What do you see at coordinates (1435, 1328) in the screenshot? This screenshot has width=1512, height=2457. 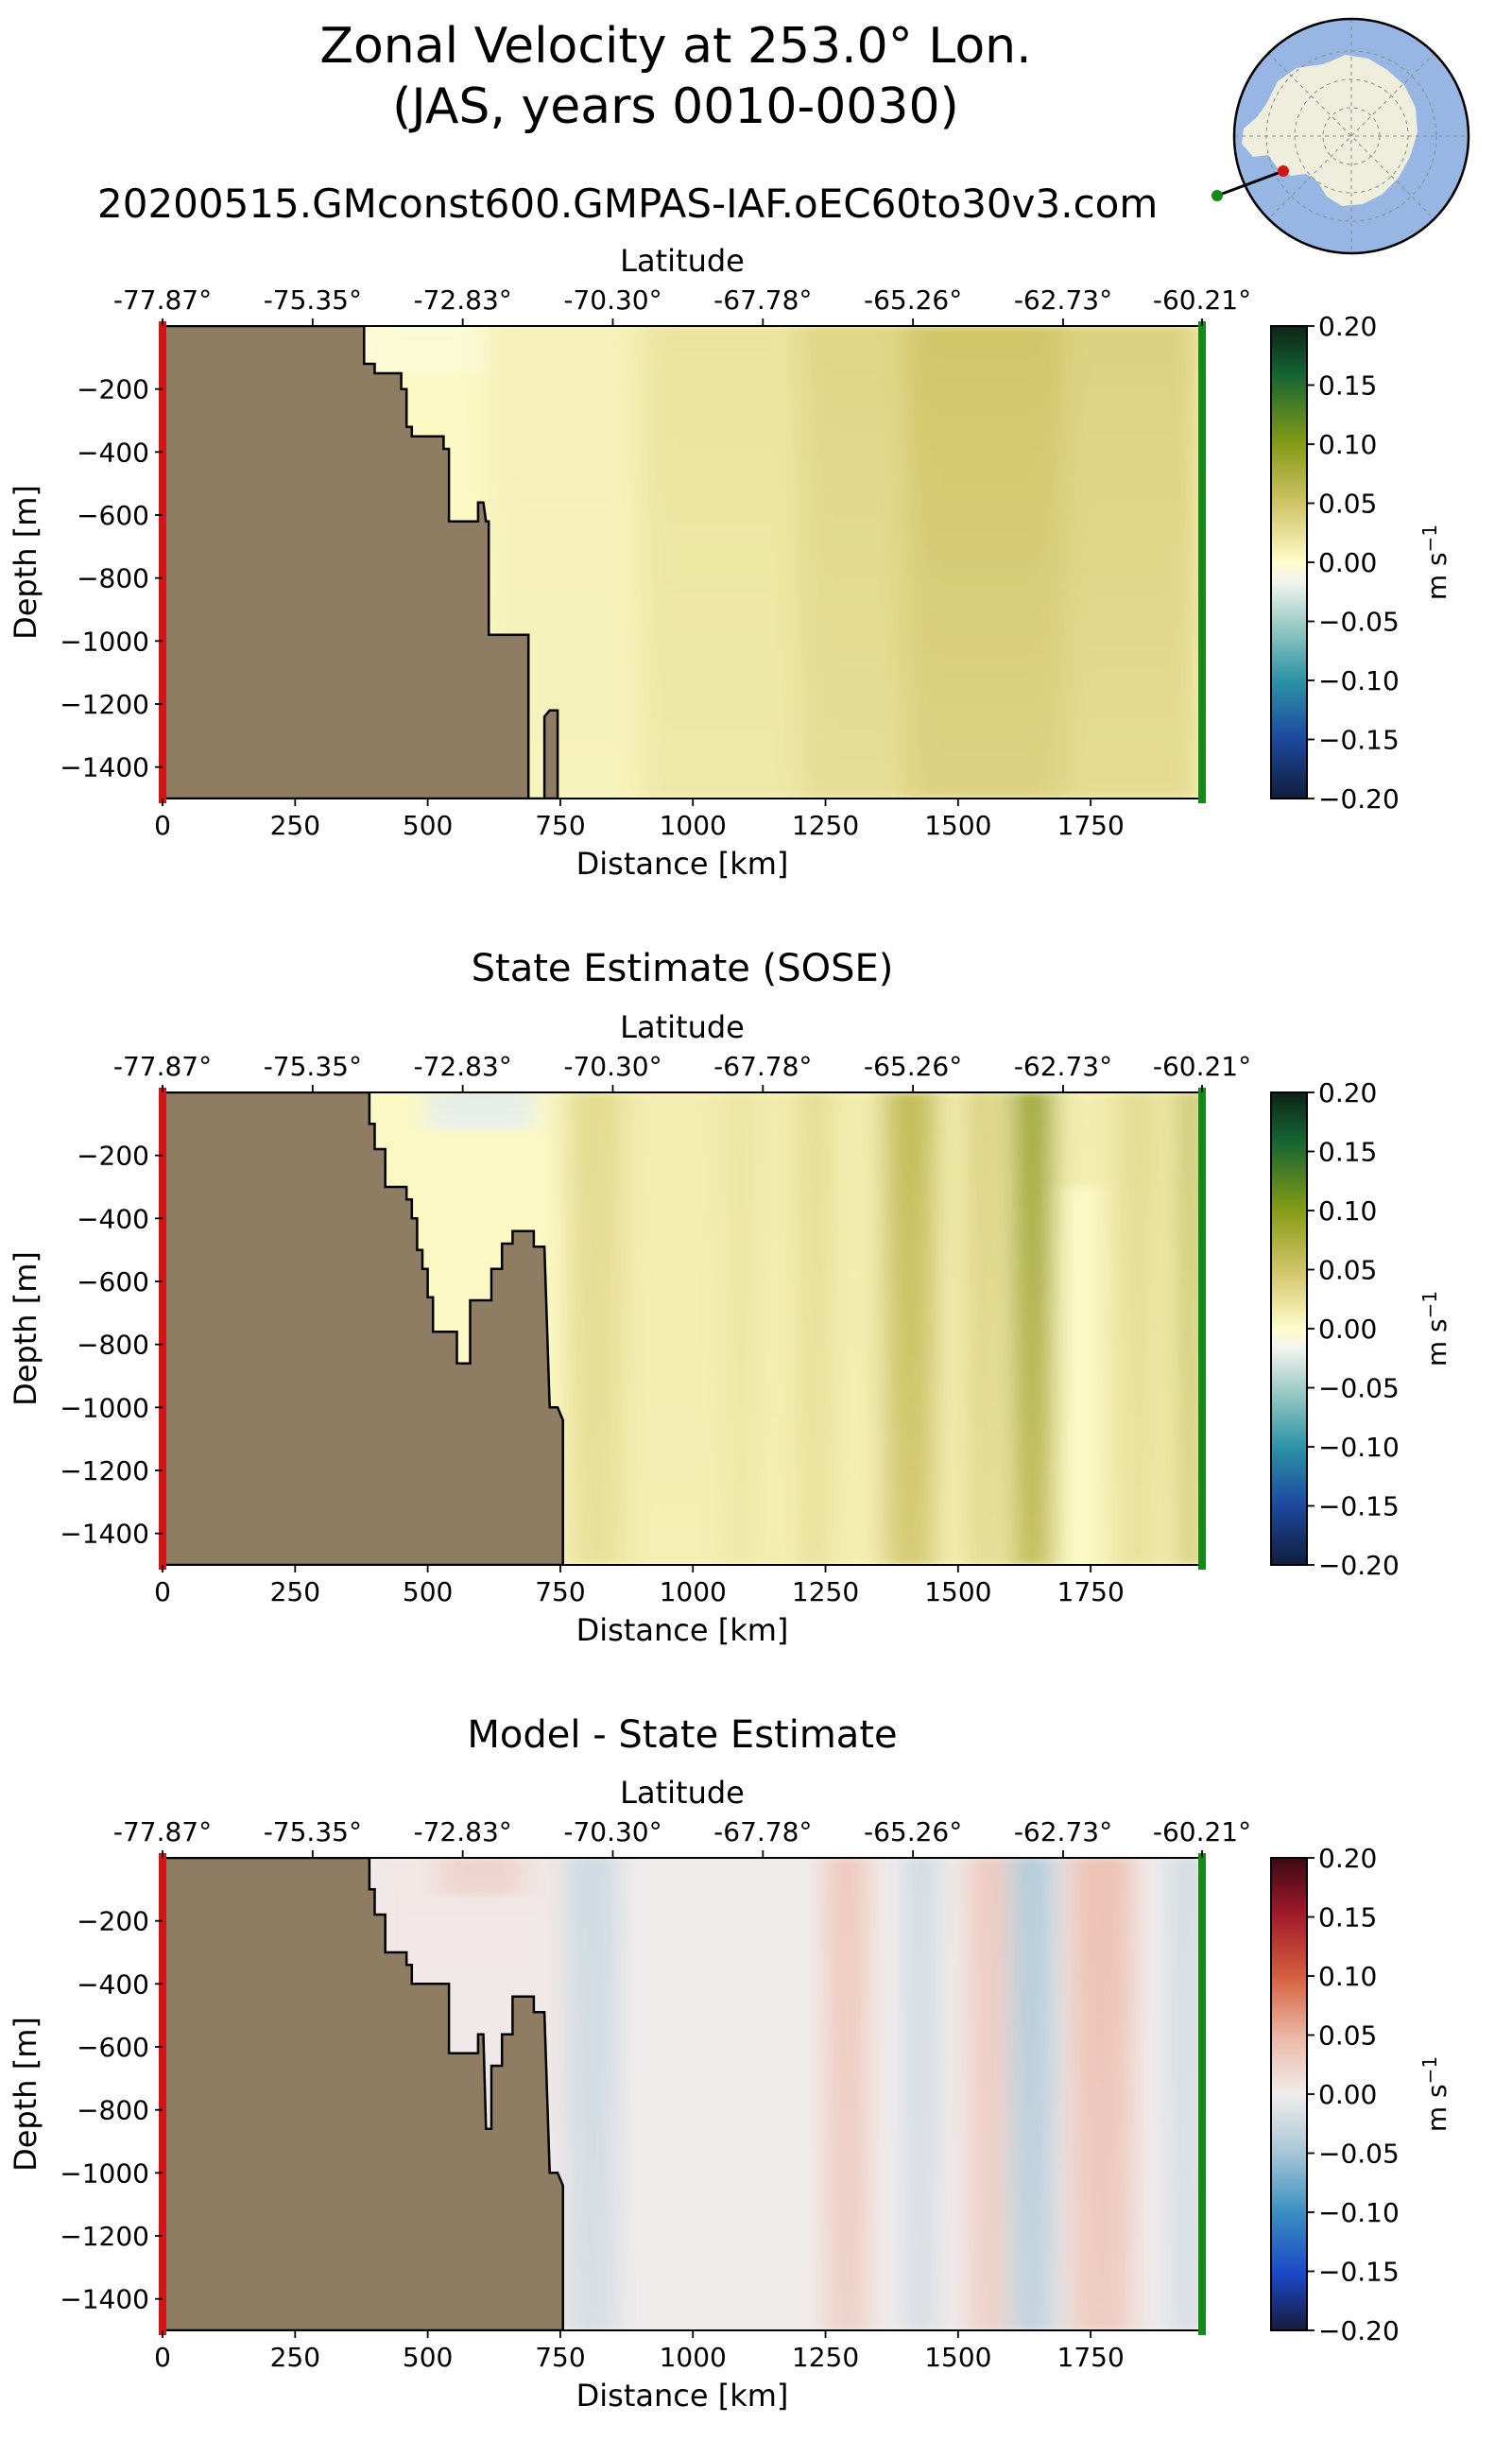 I see `colorbar-label: m s−1` at bounding box center [1435, 1328].